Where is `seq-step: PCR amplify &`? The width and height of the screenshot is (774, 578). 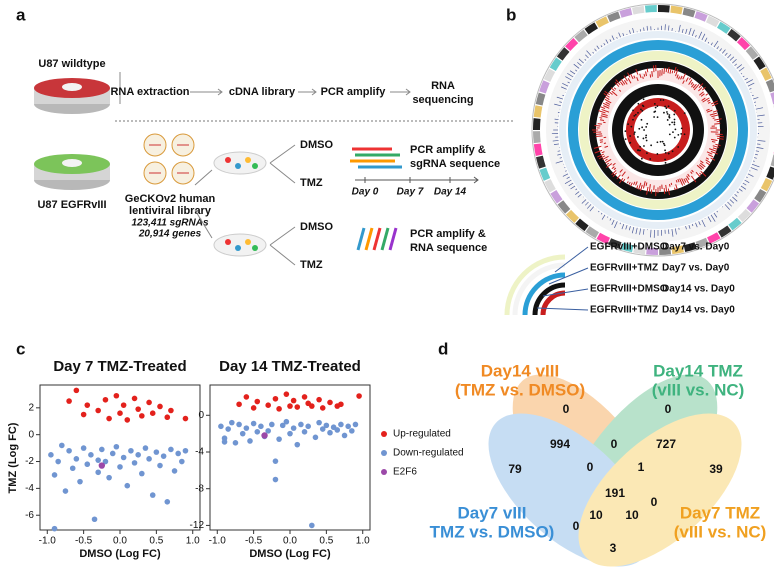 seq-step: PCR amplify & is located at coordinates (448, 234).